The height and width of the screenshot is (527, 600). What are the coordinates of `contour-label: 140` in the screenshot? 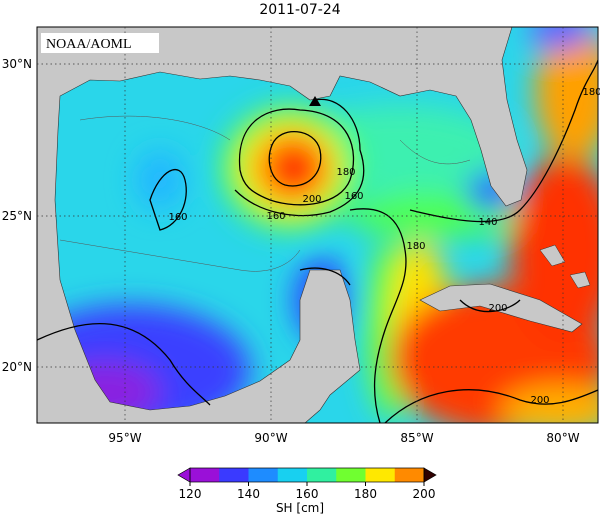 It's located at (487, 222).